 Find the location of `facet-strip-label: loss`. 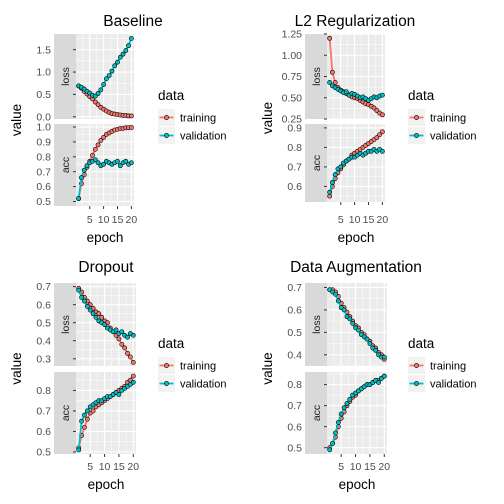

facet-strip-label: loss is located at coordinates (317, 324).